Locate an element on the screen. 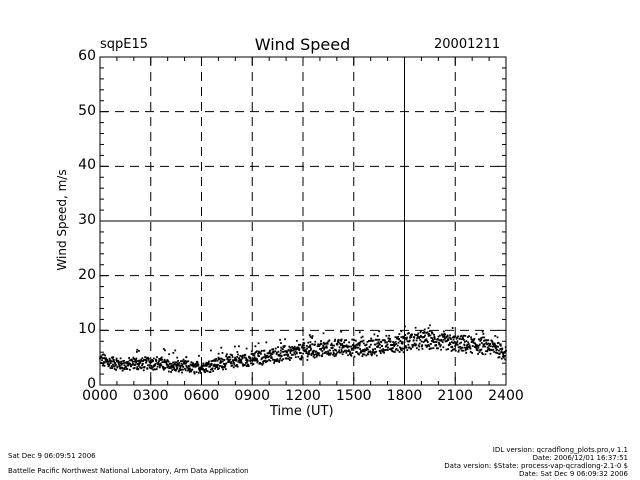  x-tick-label: 0600 is located at coordinates (201, 396).